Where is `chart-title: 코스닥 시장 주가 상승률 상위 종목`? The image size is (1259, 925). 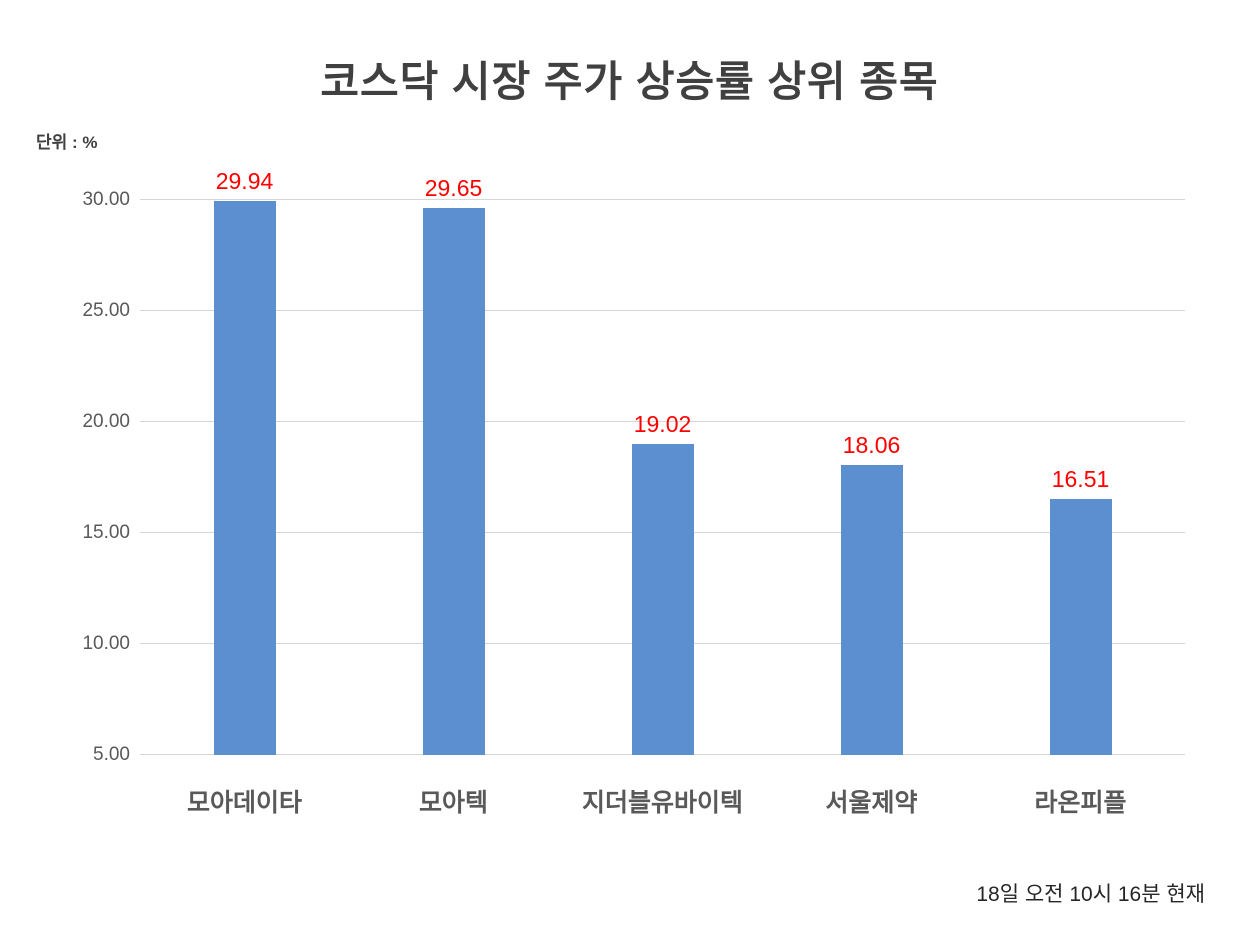 chart-title: 코스닥 시장 주가 상승률 상위 종목 is located at coordinates (629, 81).